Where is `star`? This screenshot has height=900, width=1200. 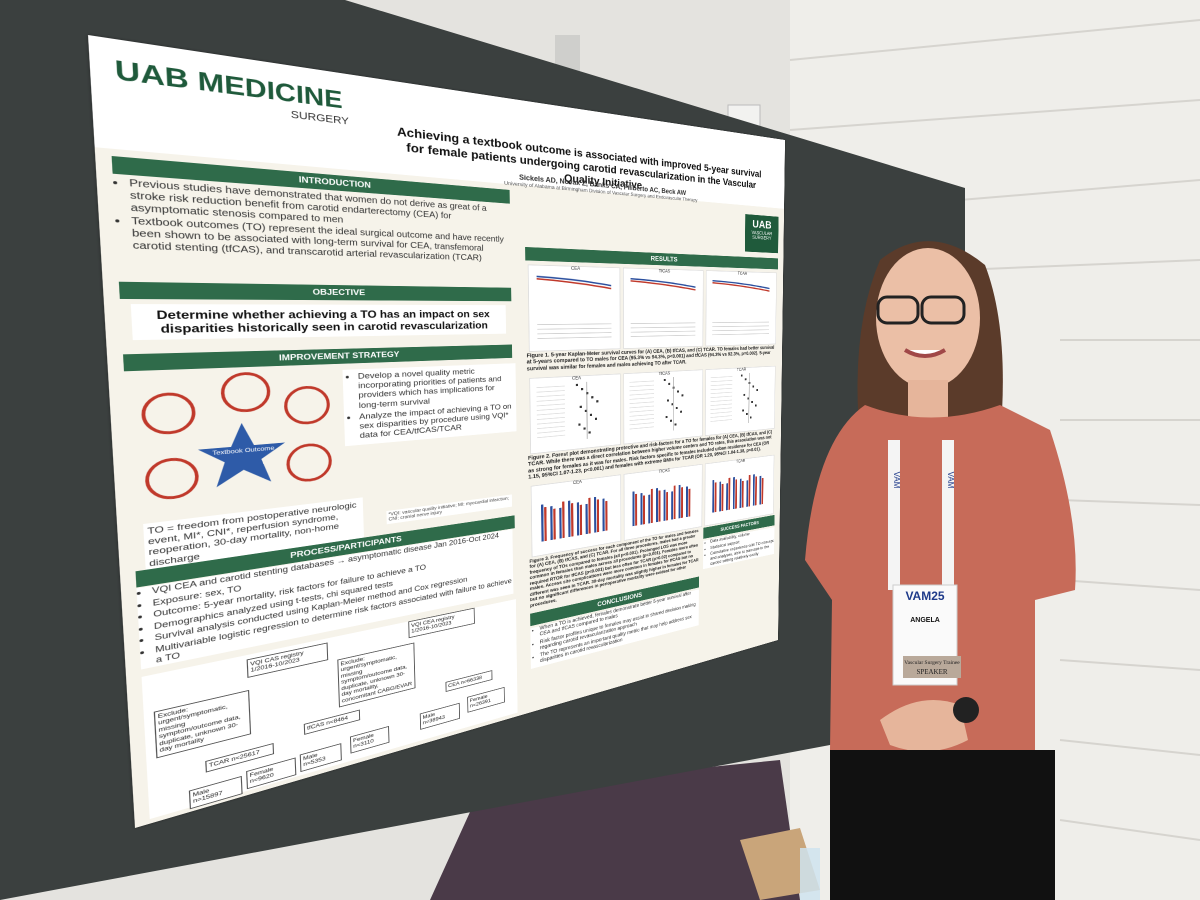
star is located at coordinates (241, 455).